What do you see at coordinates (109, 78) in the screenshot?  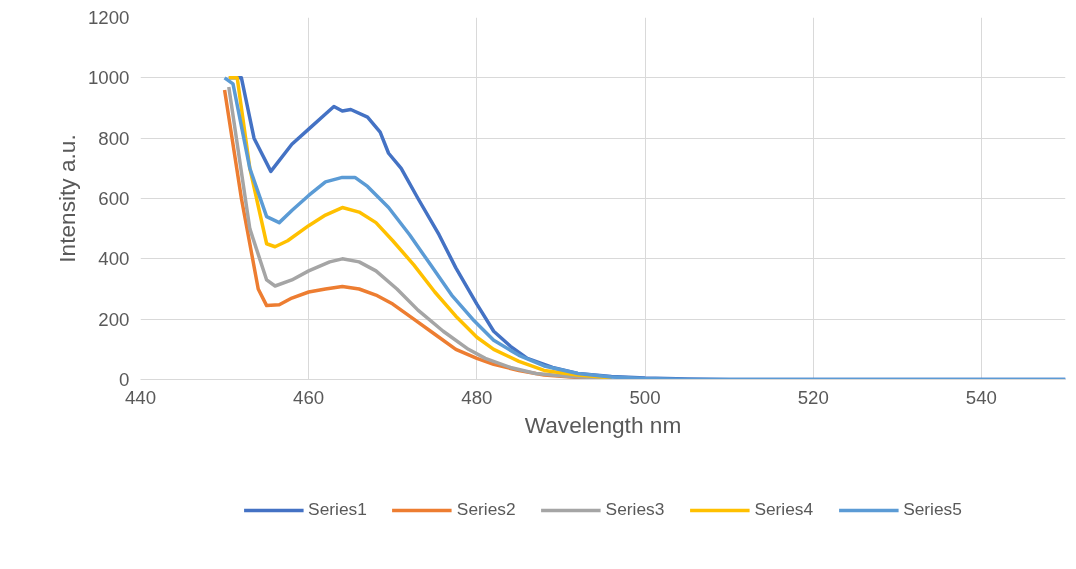 I see `y-tick-label: 1000` at bounding box center [109, 78].